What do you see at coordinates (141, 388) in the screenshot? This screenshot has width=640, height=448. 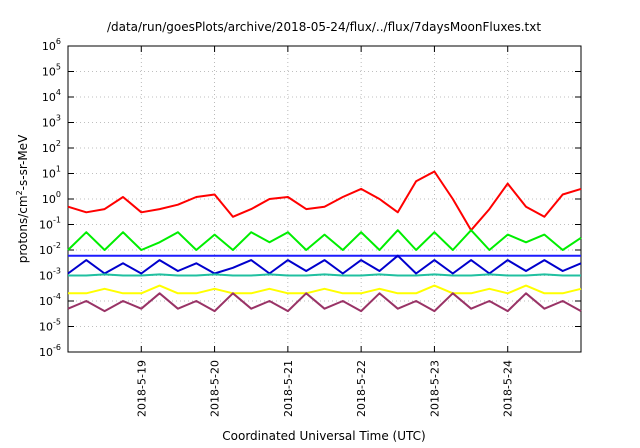 I see `x-tick-label: 2018-5-19` at bounding box center [141, 388].